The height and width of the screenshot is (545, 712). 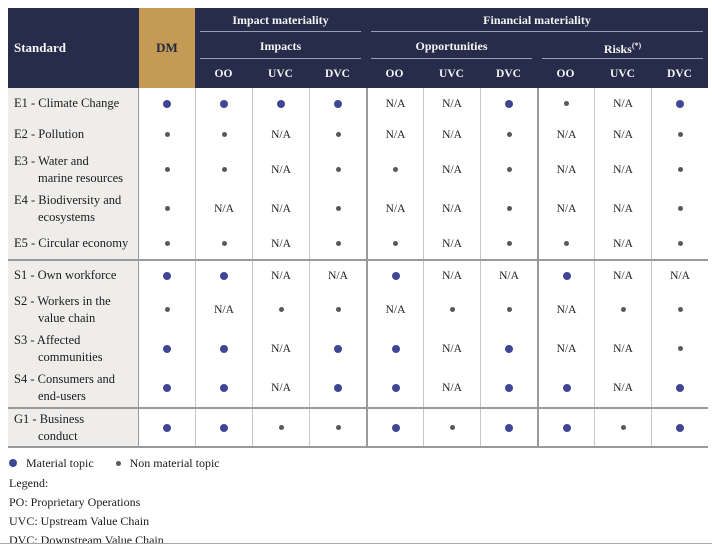 I want to click on standard-label: Standard, so click(x=40, y=47).